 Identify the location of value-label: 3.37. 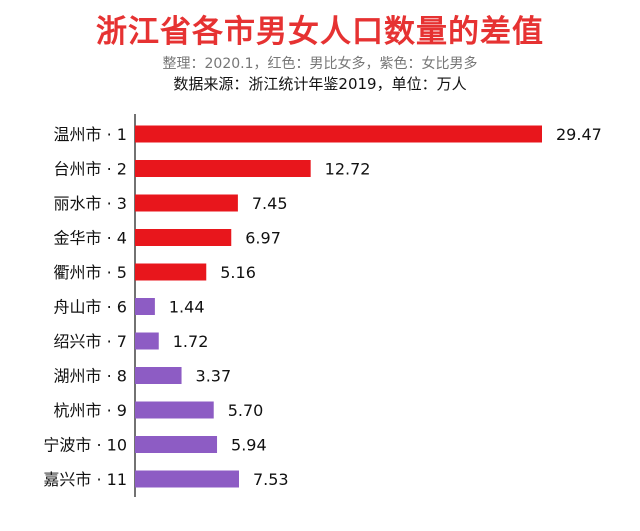
(214, 376).